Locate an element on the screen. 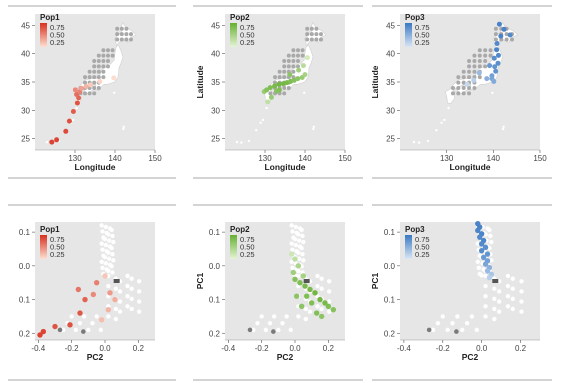 This screenshot has width=577, height=383. y-tick-label: 0.1 is located at coordinates (390, 300).